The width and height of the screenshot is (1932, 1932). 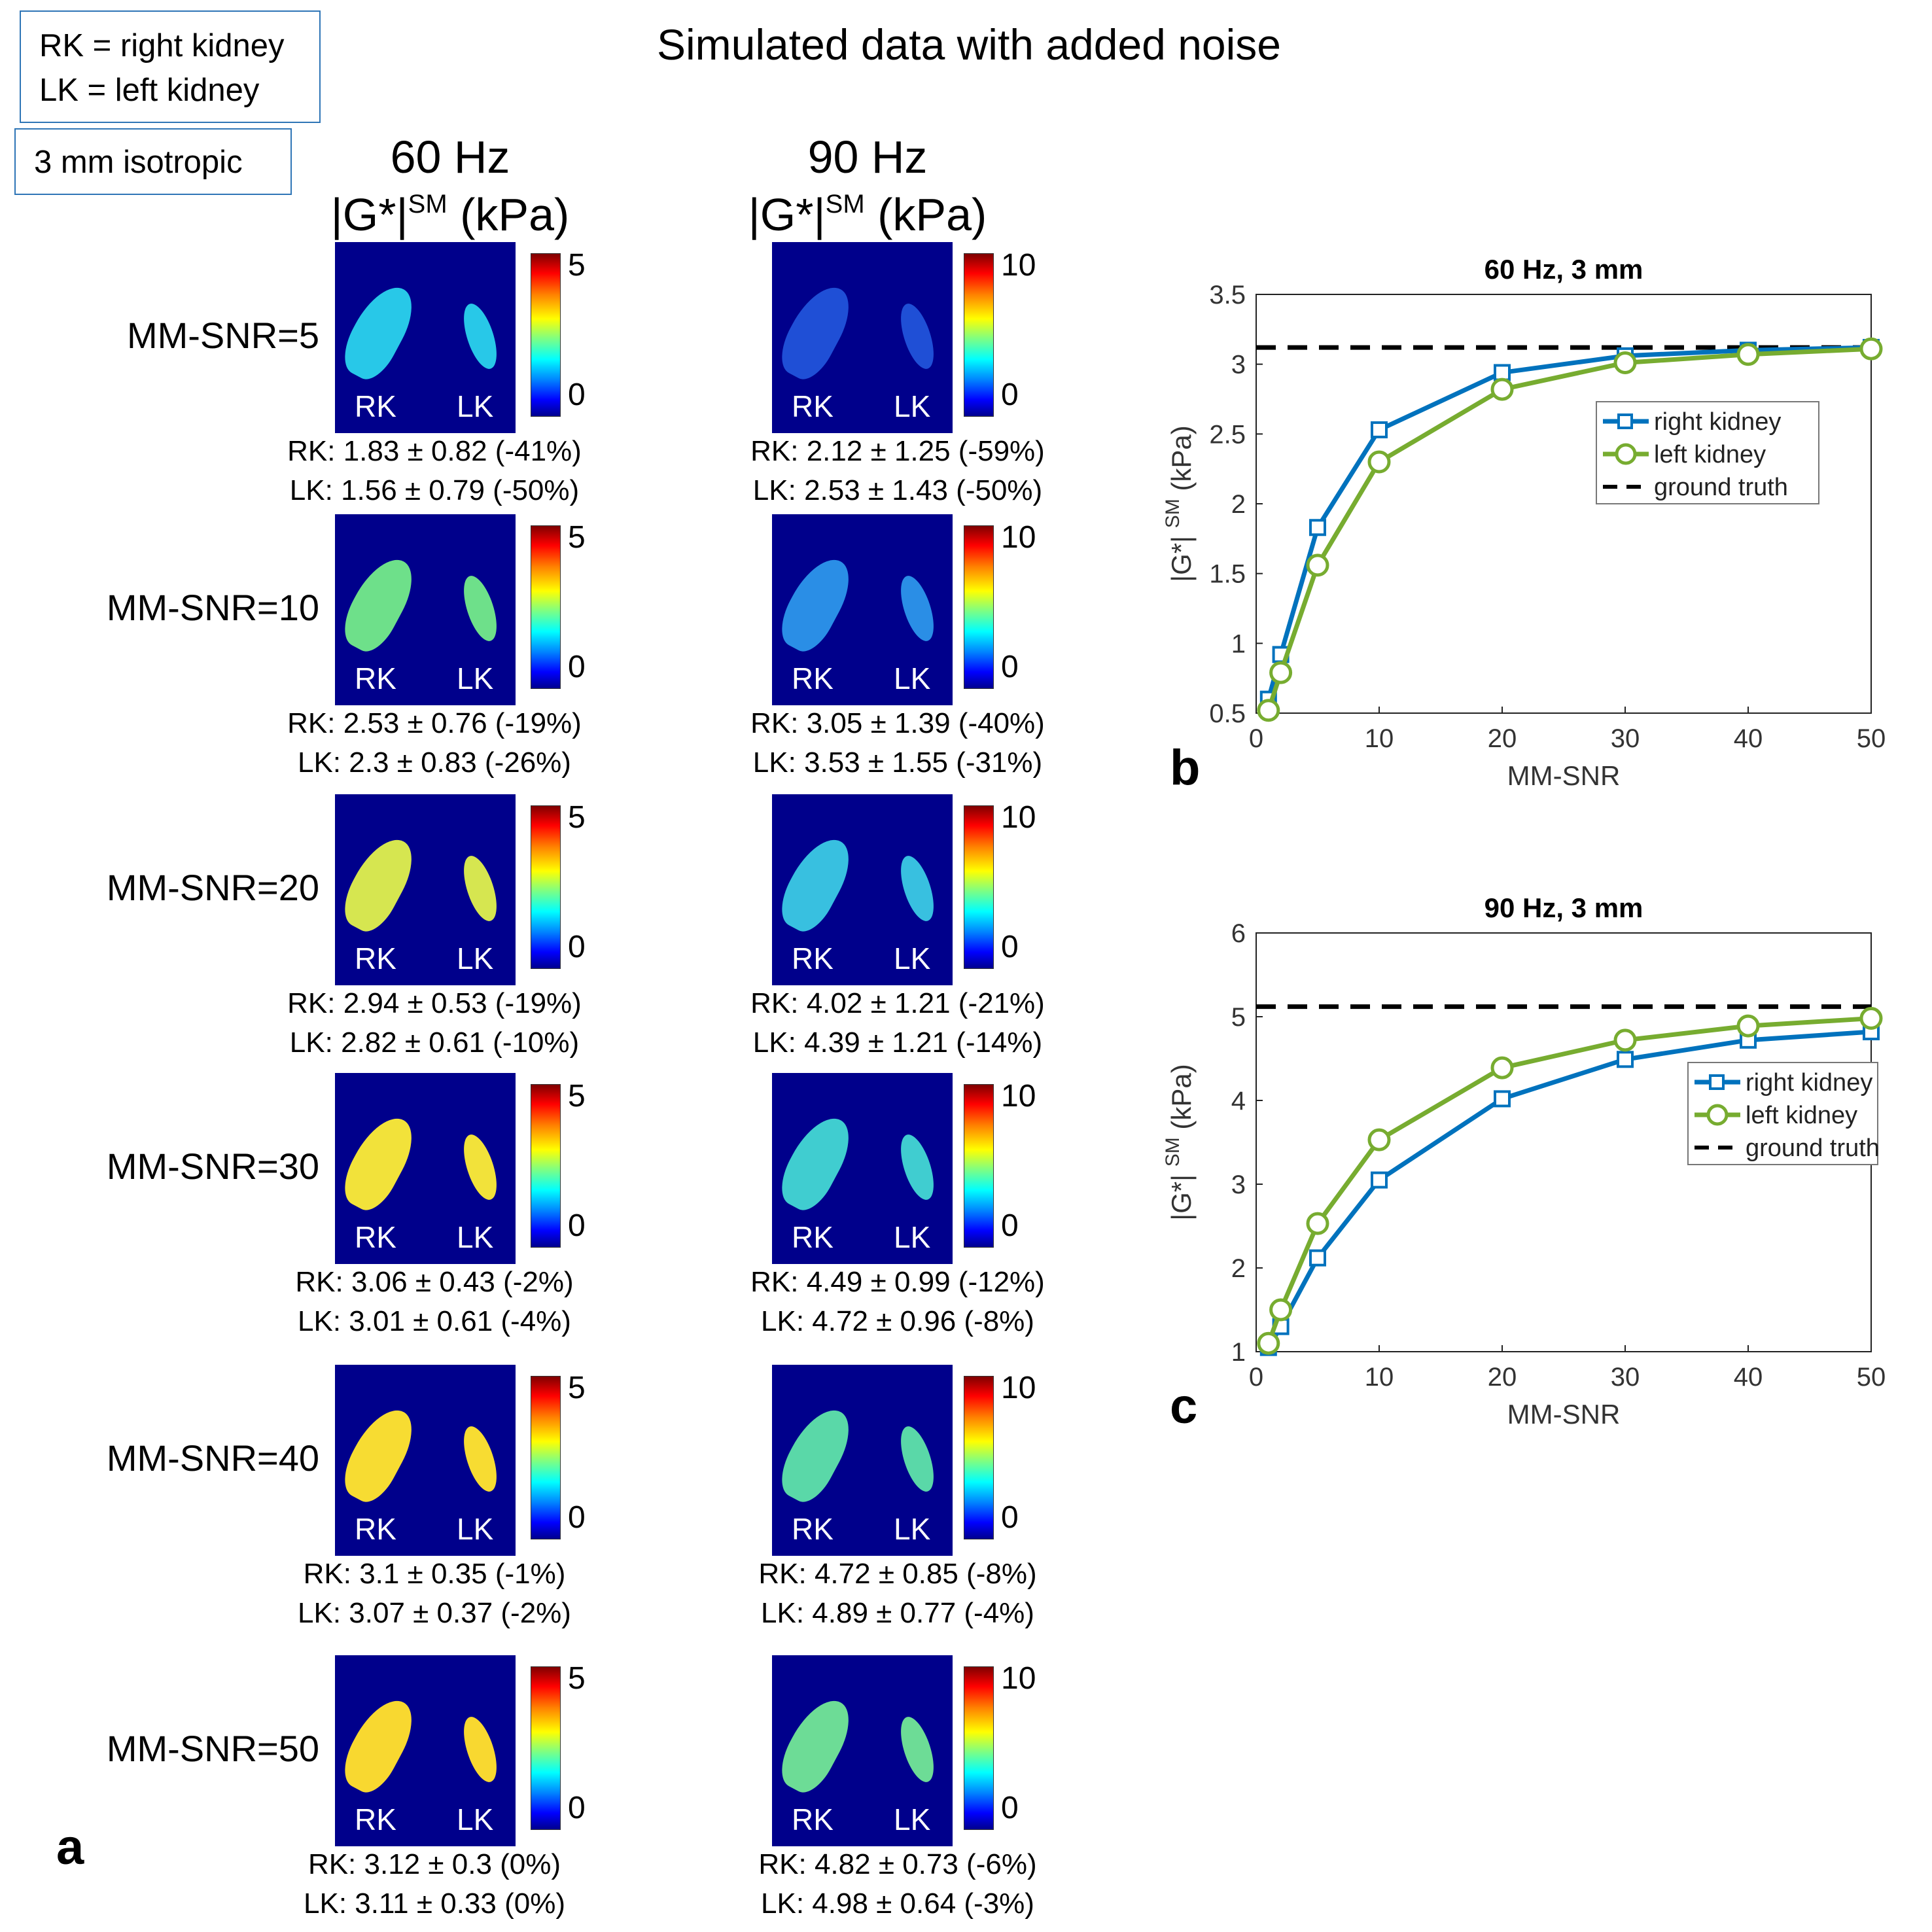 What do you see at coordinates (434, 451) in the screenshot?
I see `stat-c60-rk: RK: 1.83 ± 0.82 (-41%)` at bounding box center [434, 451].